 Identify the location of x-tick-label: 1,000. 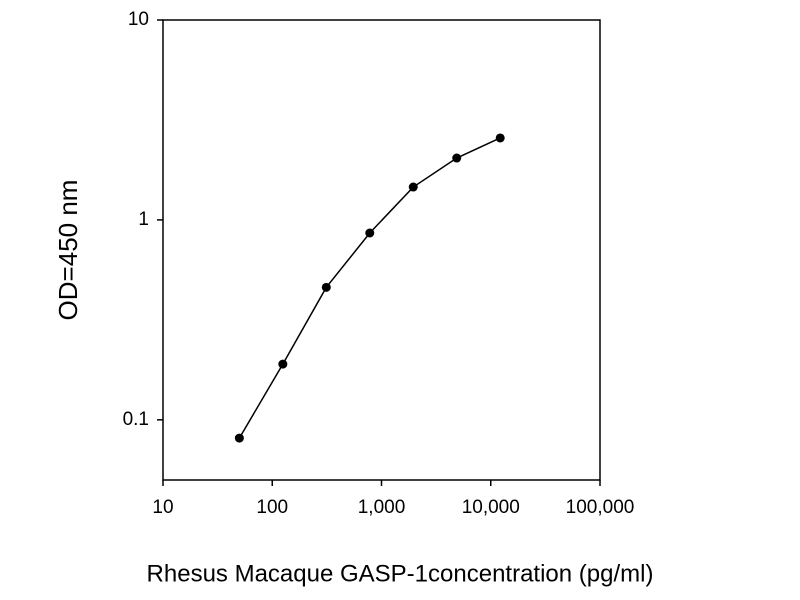
(382, 507).